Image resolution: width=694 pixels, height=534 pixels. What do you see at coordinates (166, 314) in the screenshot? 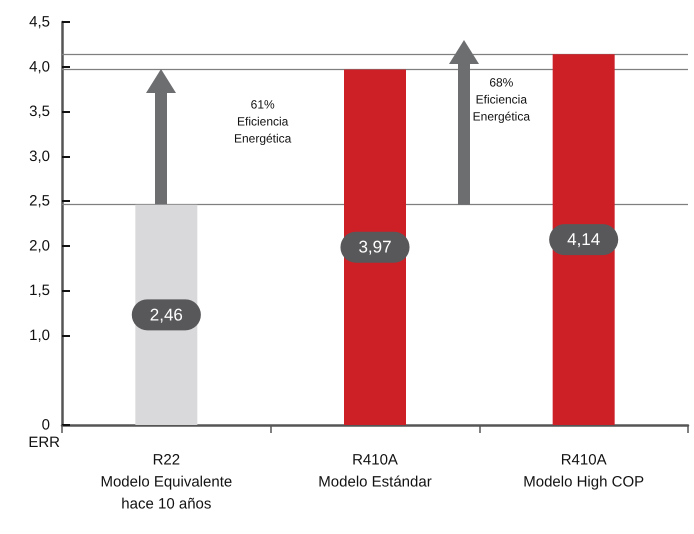
I see `data-label: 2,46` at bounding box center [166, 314].